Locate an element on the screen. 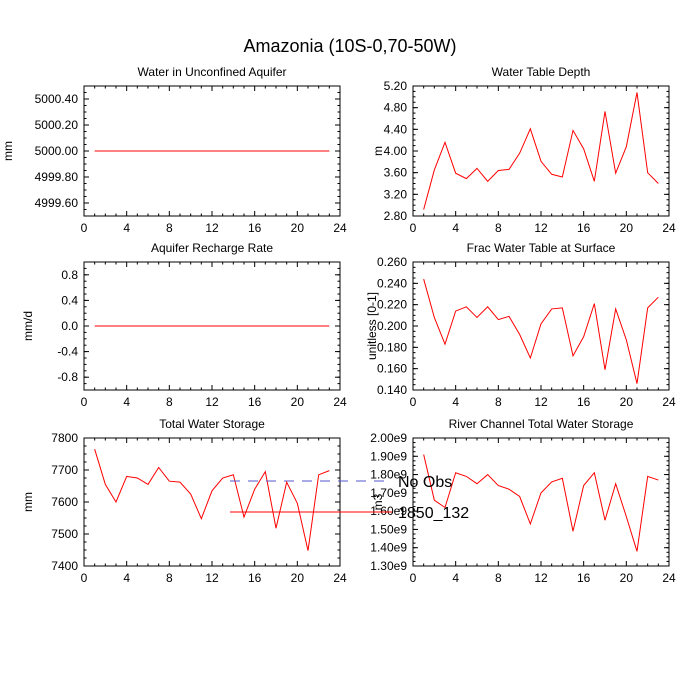 Image resolution: width=700 pixels, height=700 pixels. y-tick-label: 1.30e9 is located at coordinates (388, 566).